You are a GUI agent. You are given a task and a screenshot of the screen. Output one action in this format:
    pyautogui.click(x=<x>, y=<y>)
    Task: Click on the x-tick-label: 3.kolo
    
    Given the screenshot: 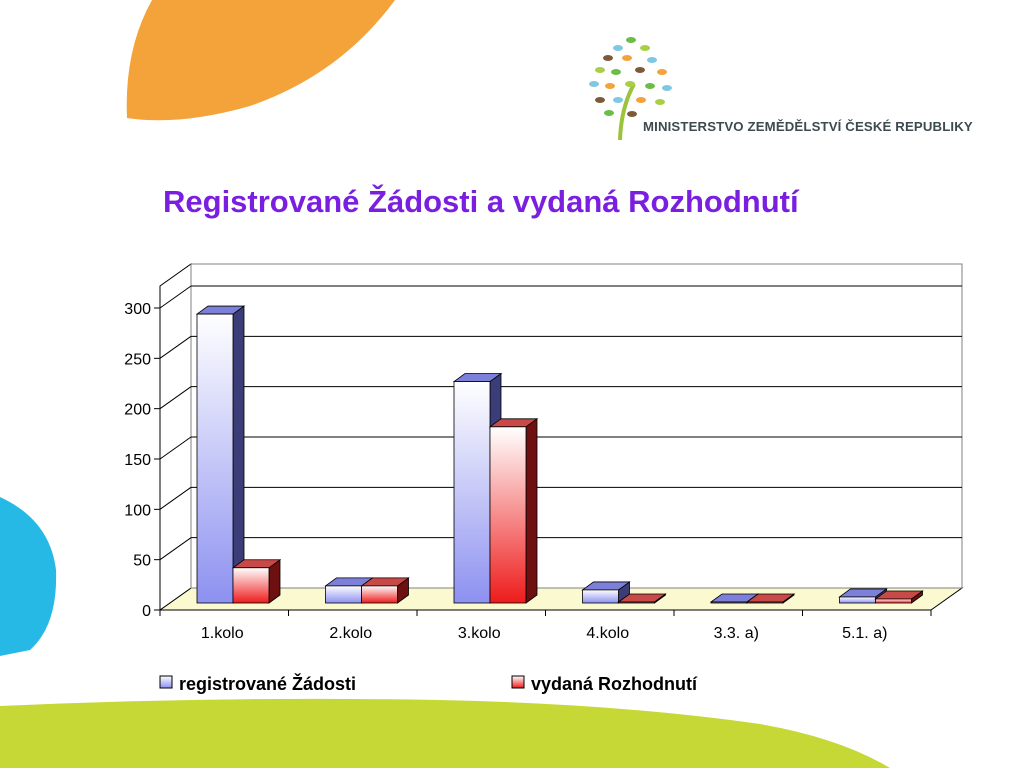 What is the action you would take?
    pyautogui.click(x=479, y=633)
    